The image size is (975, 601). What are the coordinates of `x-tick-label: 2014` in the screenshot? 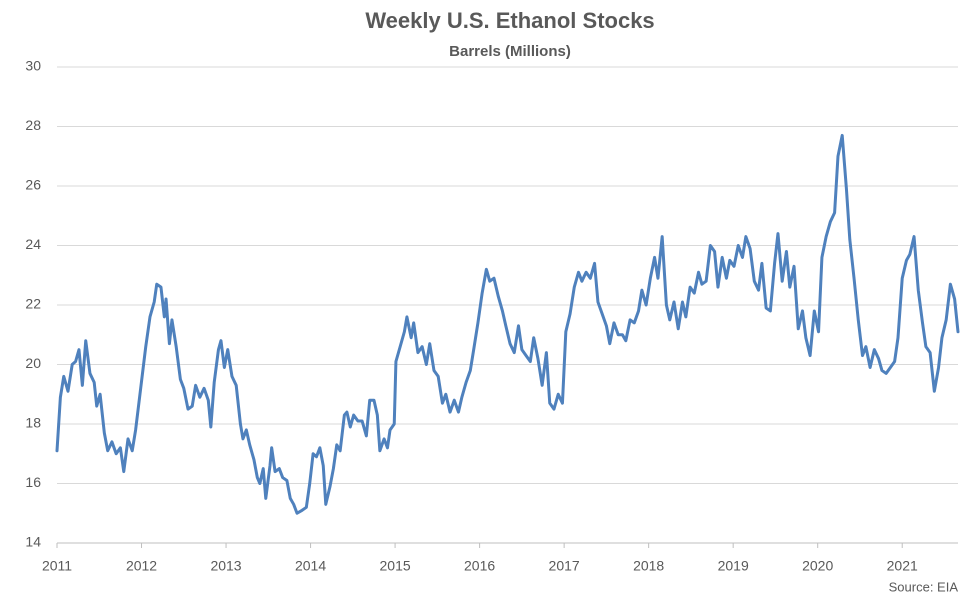 It's located at (310, 566).